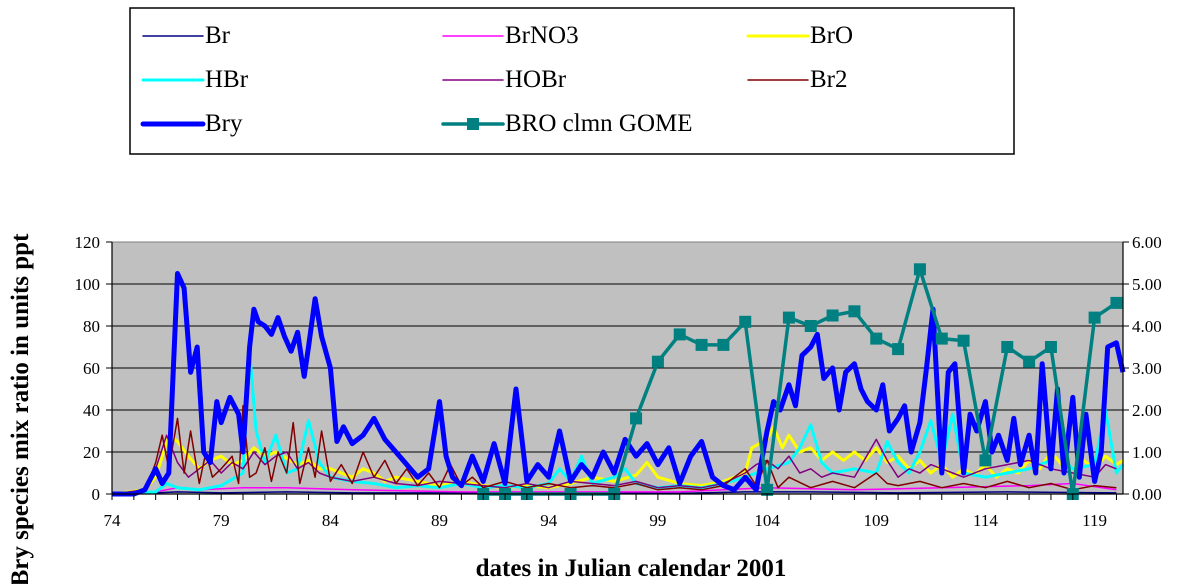 Image resolution: width=1188 pixels, height=584 pixels. I want to click on y-tick-label: 120, so click(88, 242).